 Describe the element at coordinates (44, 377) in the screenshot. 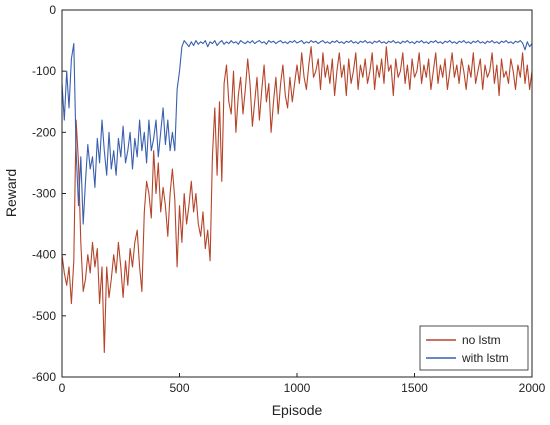

I see `y-tick-label: -600` at that location.